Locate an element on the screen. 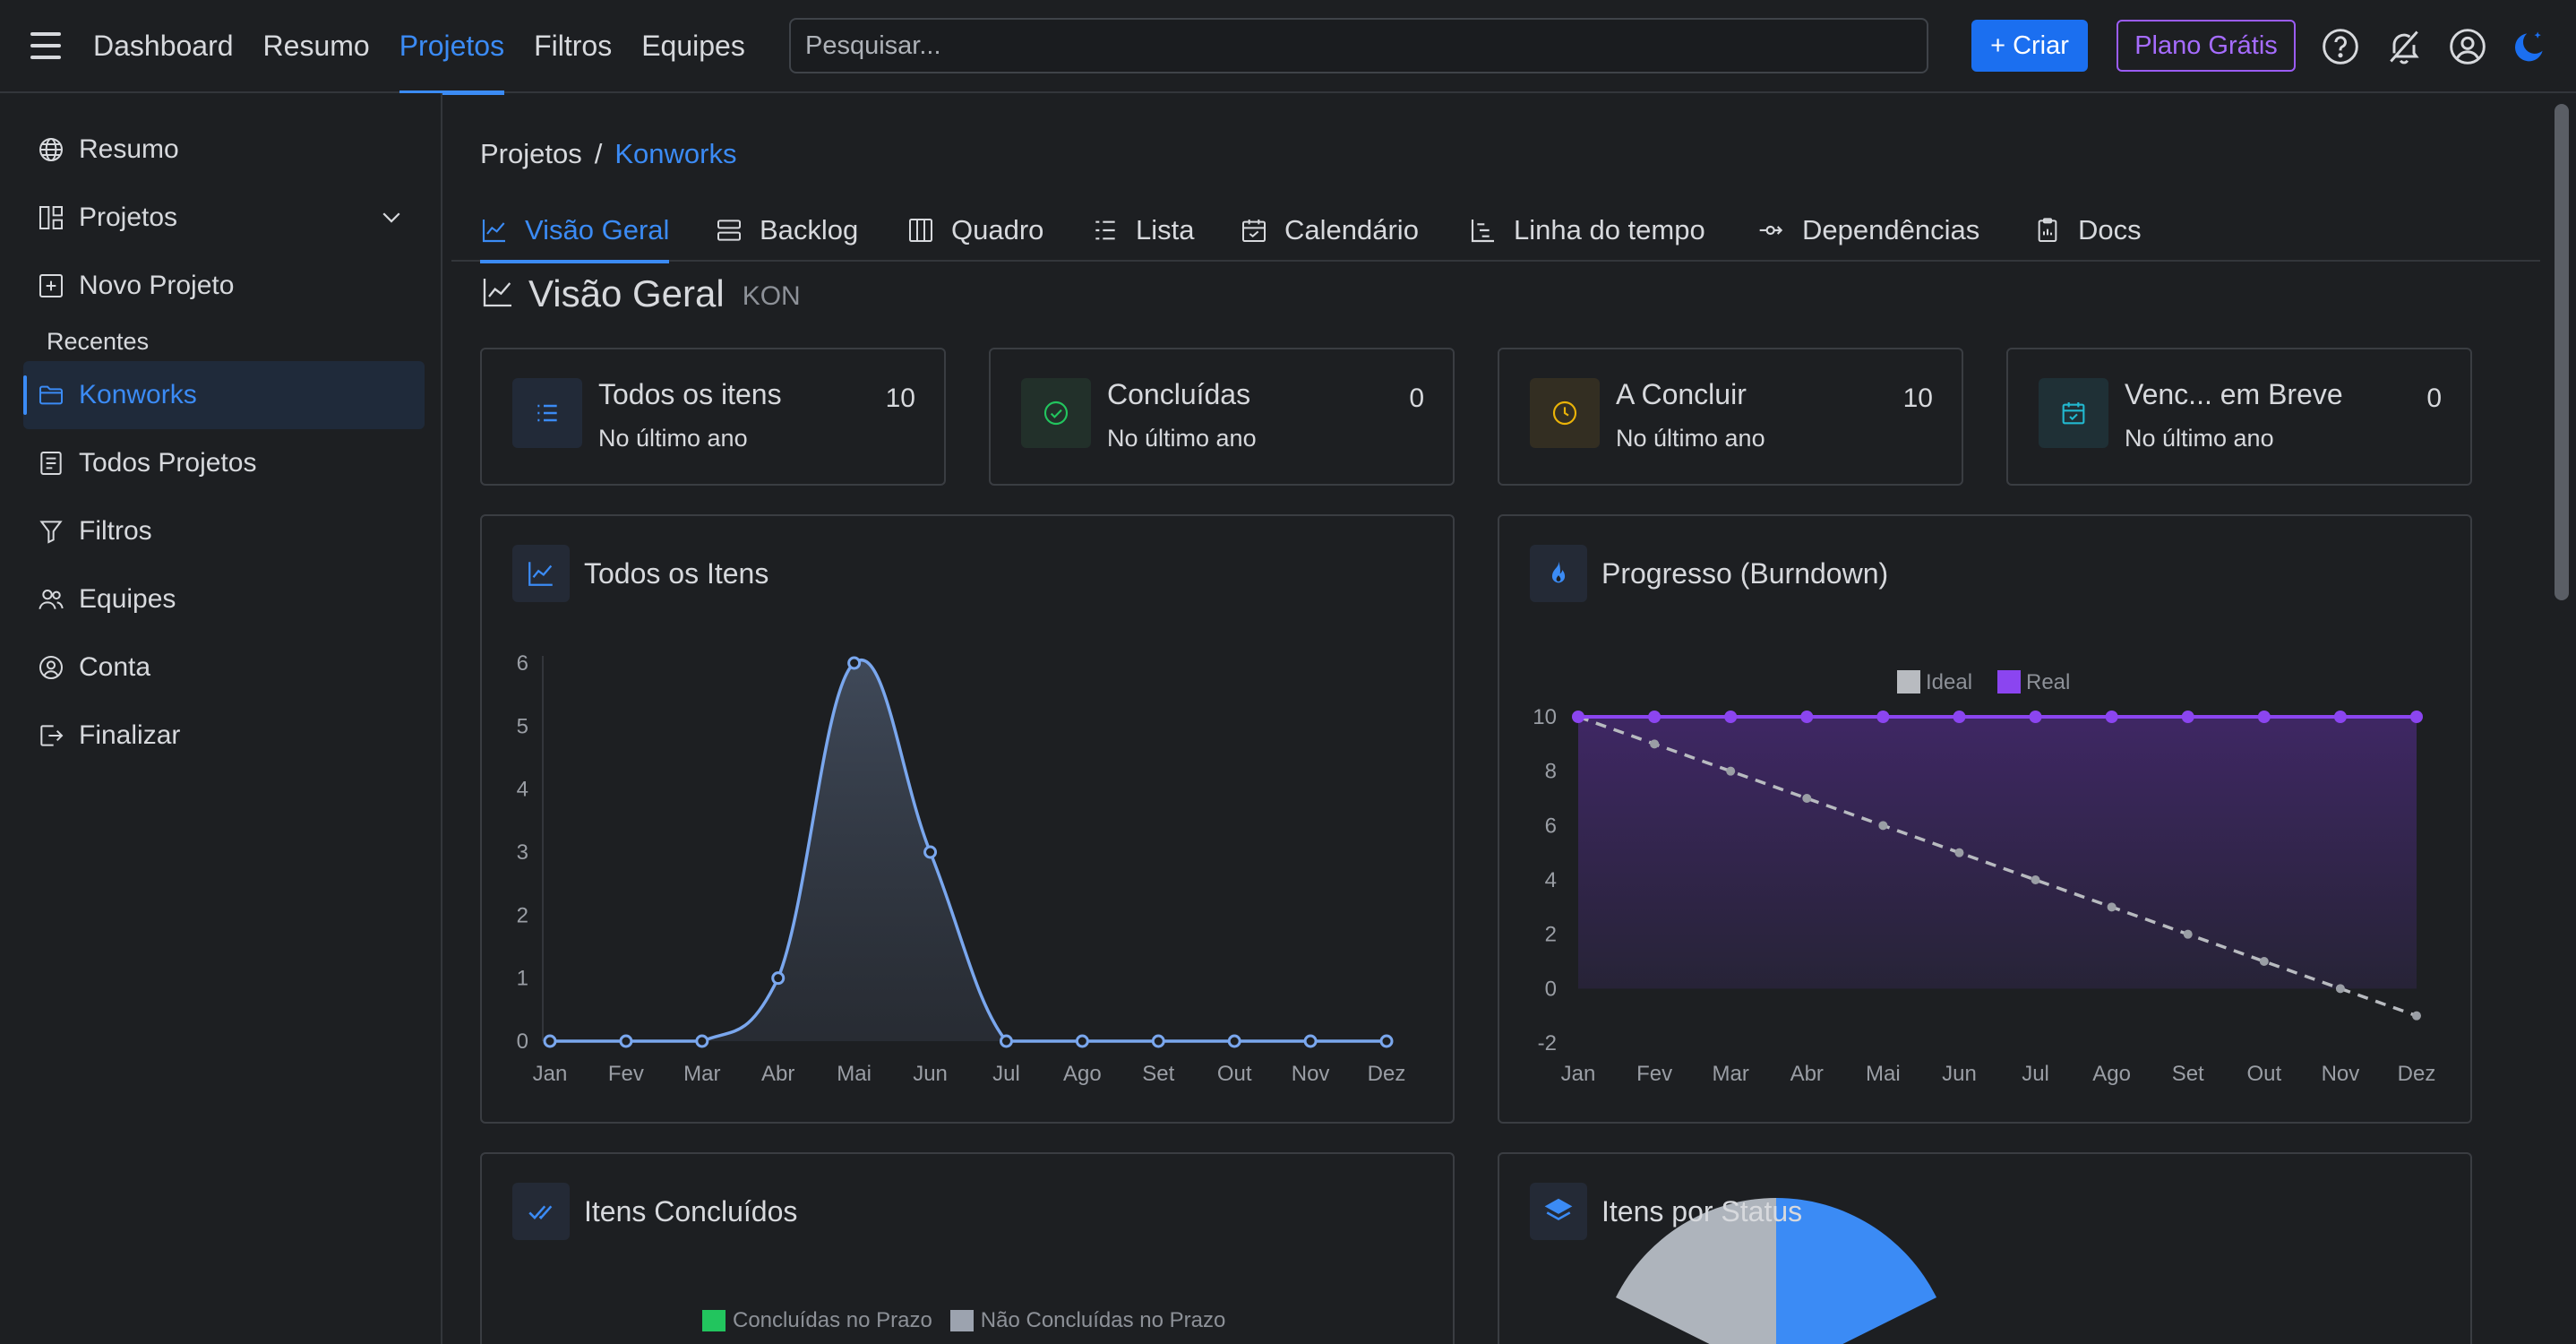 The width and height of the screenshot is (2576, 1344). help-icon is located at coordinates (2340, 46).